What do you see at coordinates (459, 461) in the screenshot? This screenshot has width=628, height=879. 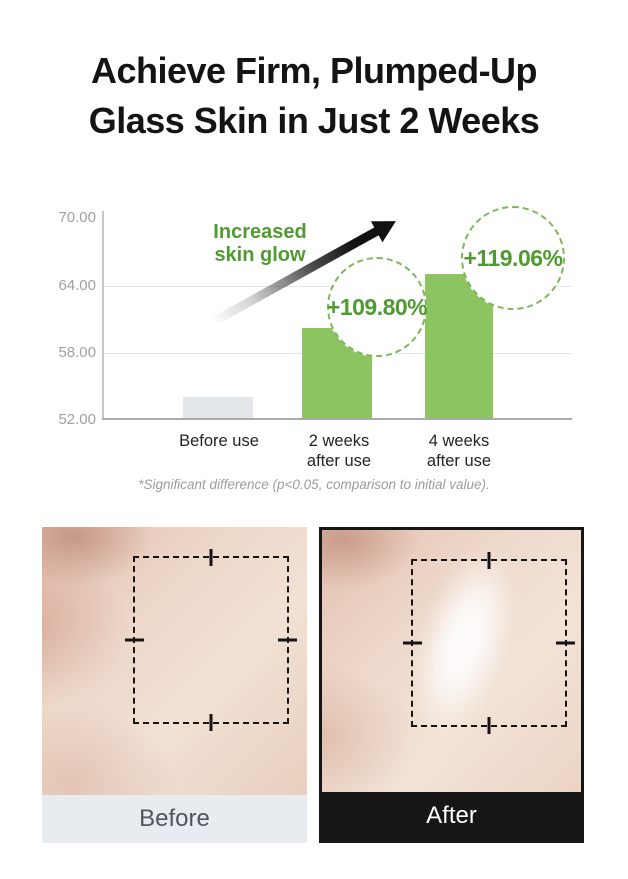 I see `x-label-4-weeks-line-2: after use` at bounding box center [459, 461].